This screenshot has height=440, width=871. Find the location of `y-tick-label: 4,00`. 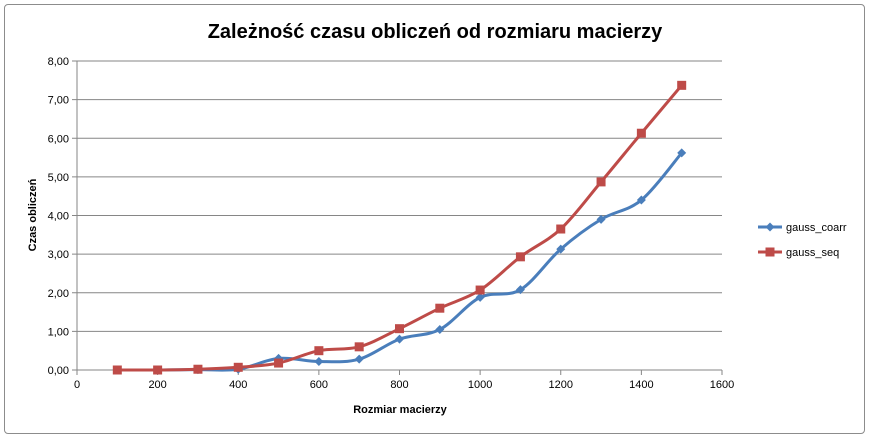

y-tick-label: 4,00 is located at coordinates (58, 217).